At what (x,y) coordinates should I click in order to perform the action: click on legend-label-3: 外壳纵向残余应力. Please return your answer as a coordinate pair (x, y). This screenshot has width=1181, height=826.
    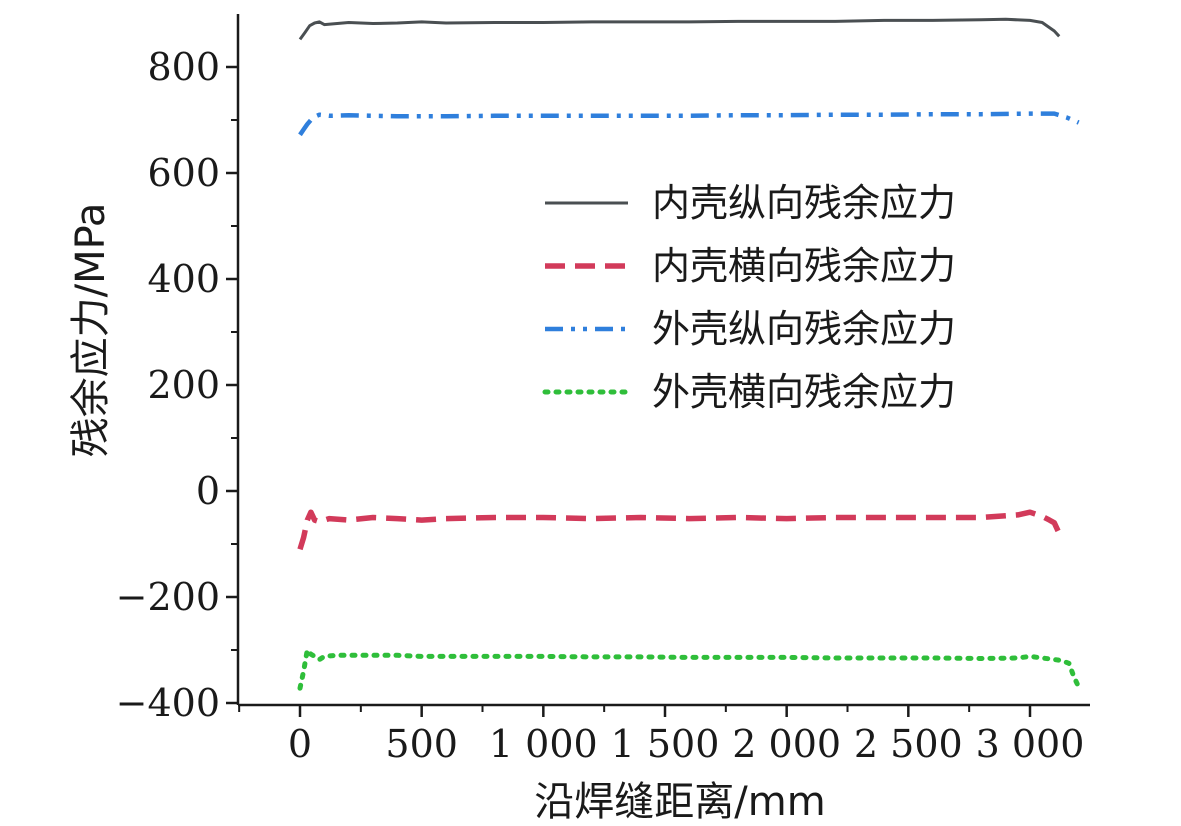
    Looking at the image, I should click on (804, 329).